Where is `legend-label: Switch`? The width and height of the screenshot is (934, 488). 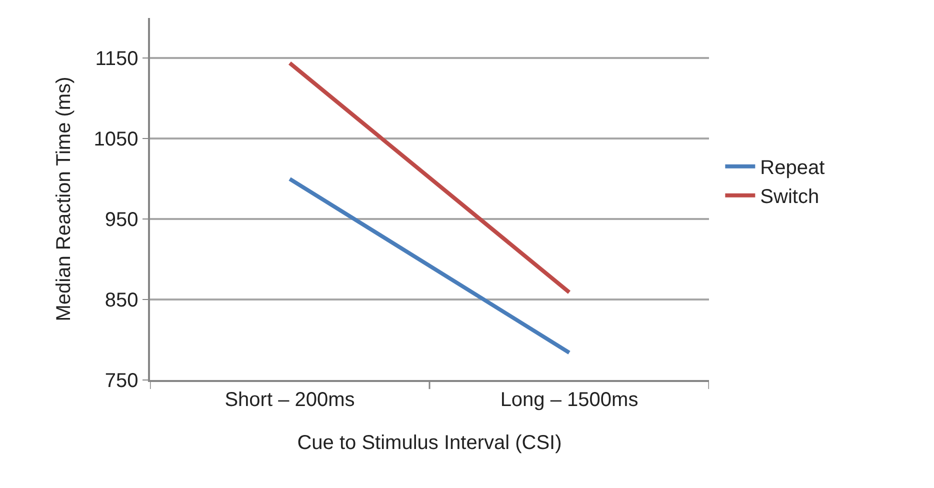 legend-label: Switch is located at coordinates (790, 197).